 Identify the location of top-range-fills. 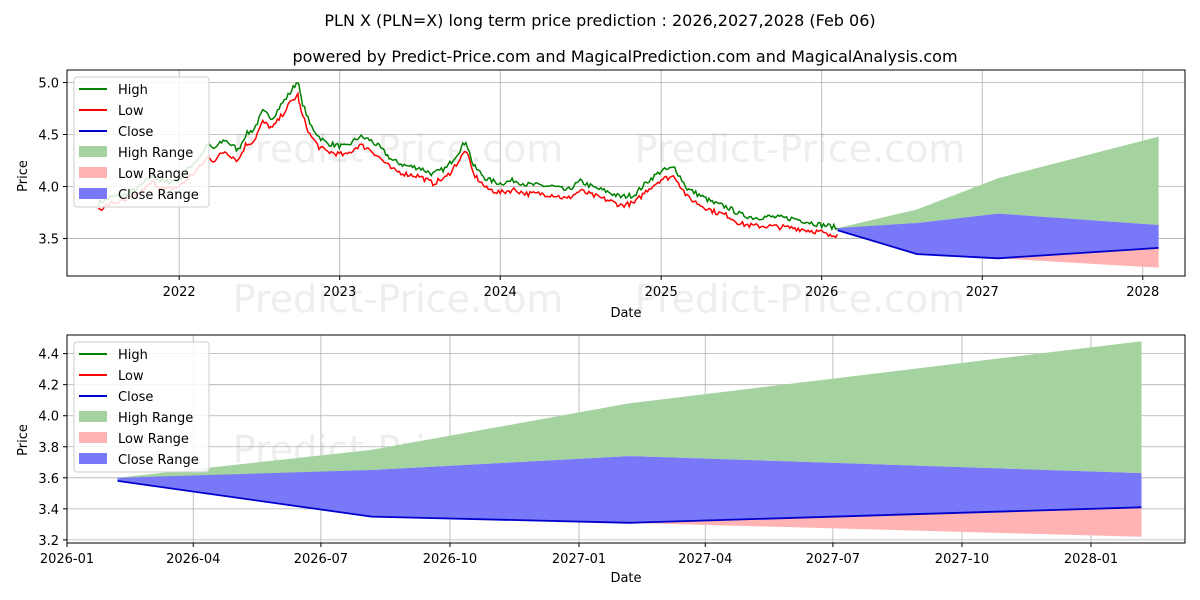
(998, 202).